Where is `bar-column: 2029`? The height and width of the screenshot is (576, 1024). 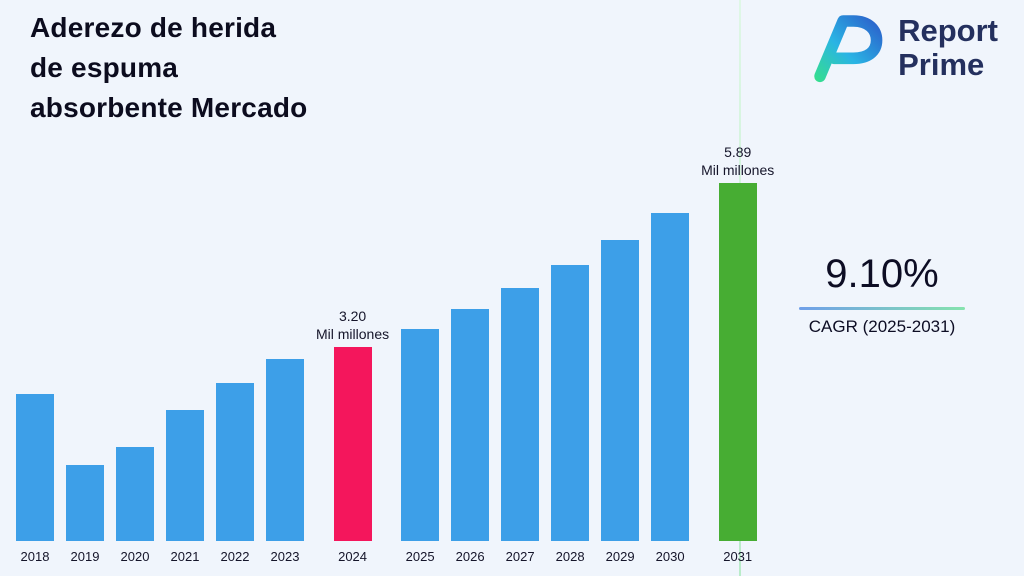 bar-column: 2029 is located at coordinates (620, 402).